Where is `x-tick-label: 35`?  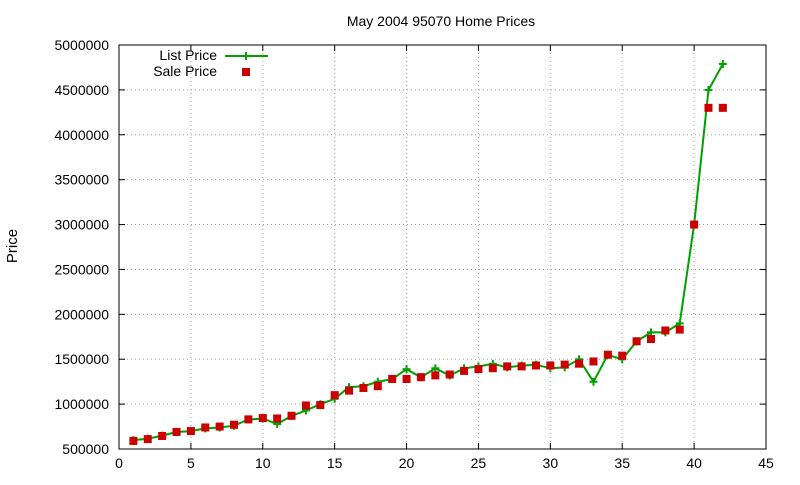
x-tick-label: 35 is located at coordinates (622, 463).